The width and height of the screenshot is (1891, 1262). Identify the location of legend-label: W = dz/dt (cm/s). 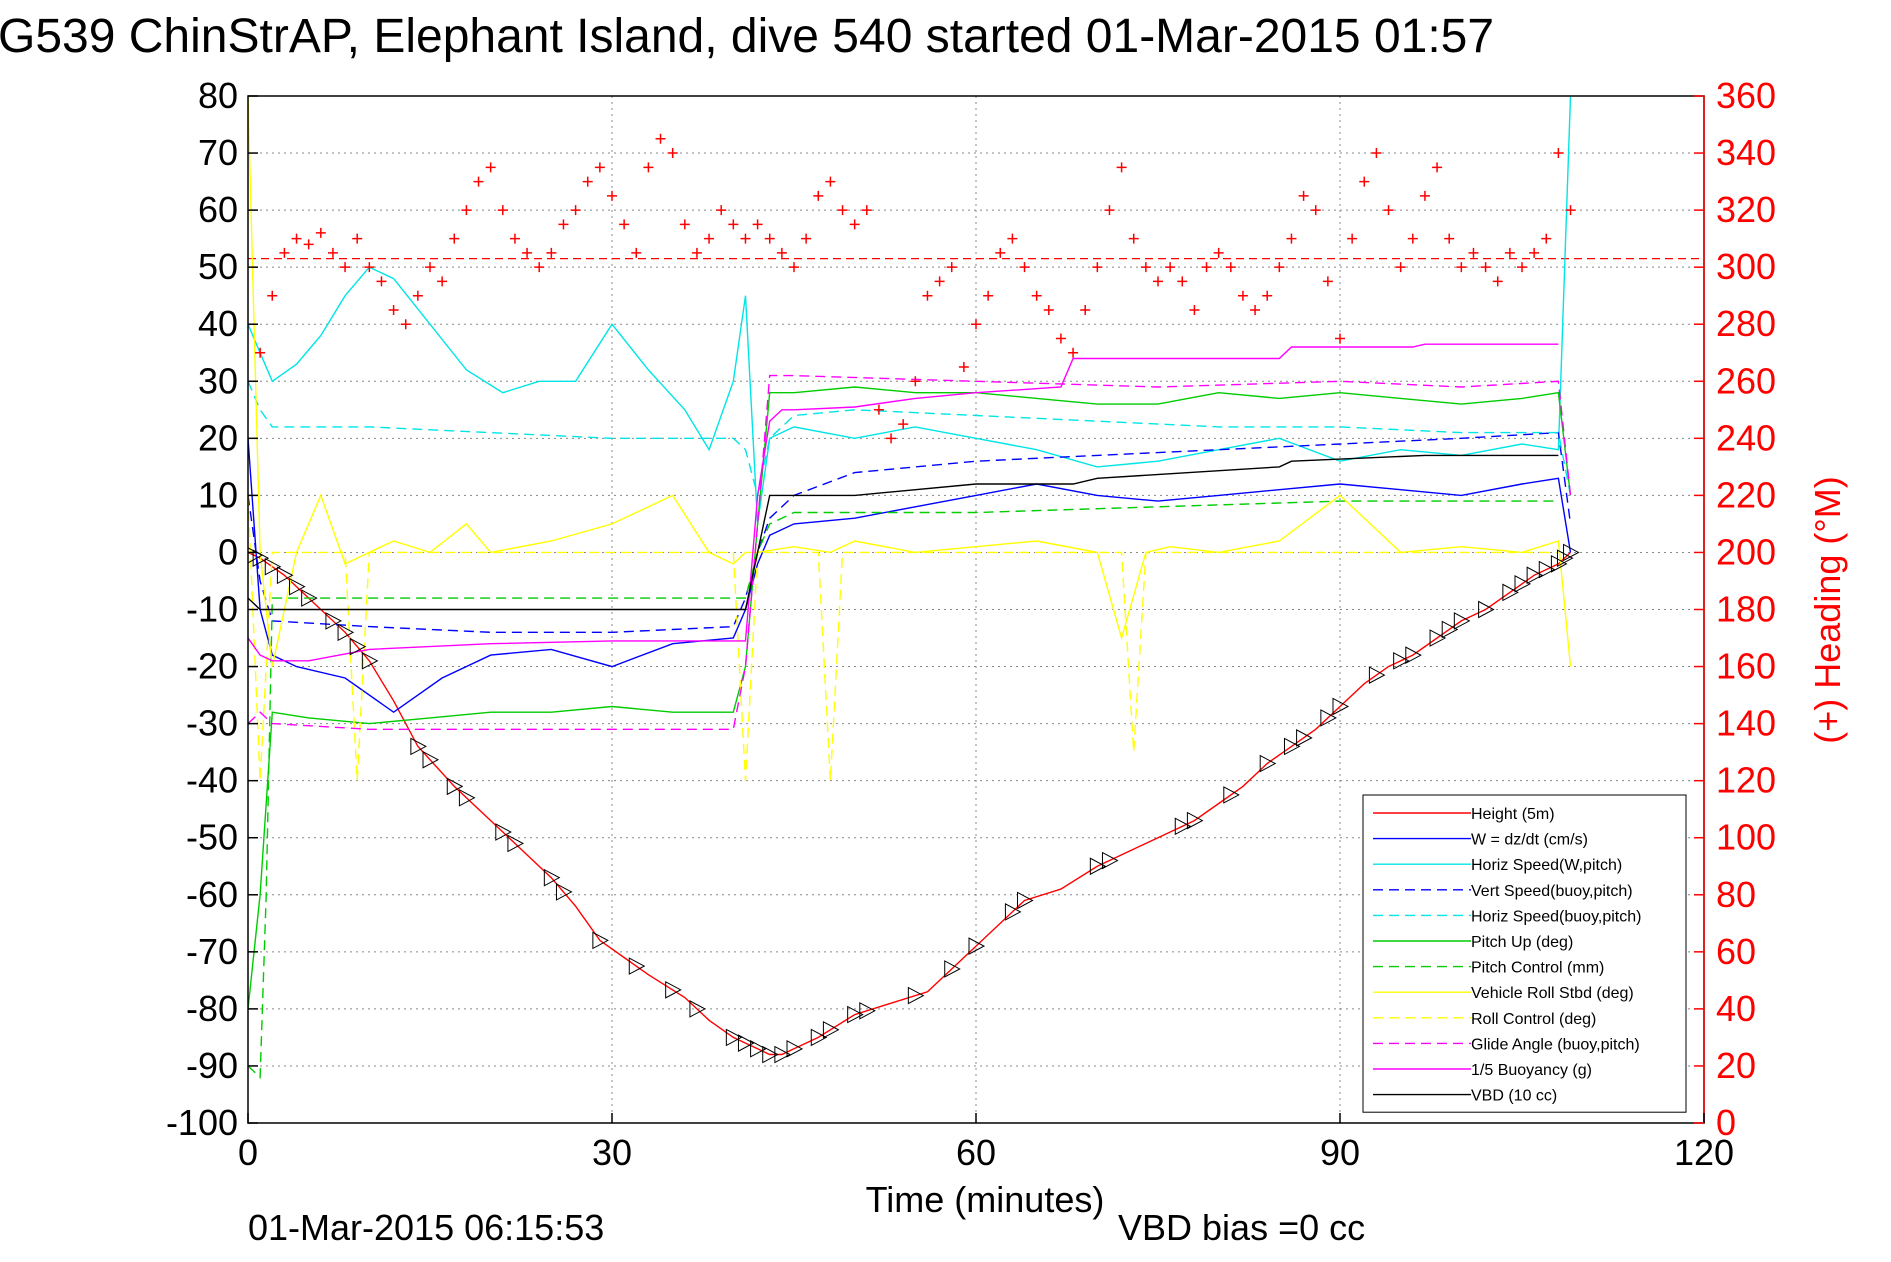
(1529, 840).